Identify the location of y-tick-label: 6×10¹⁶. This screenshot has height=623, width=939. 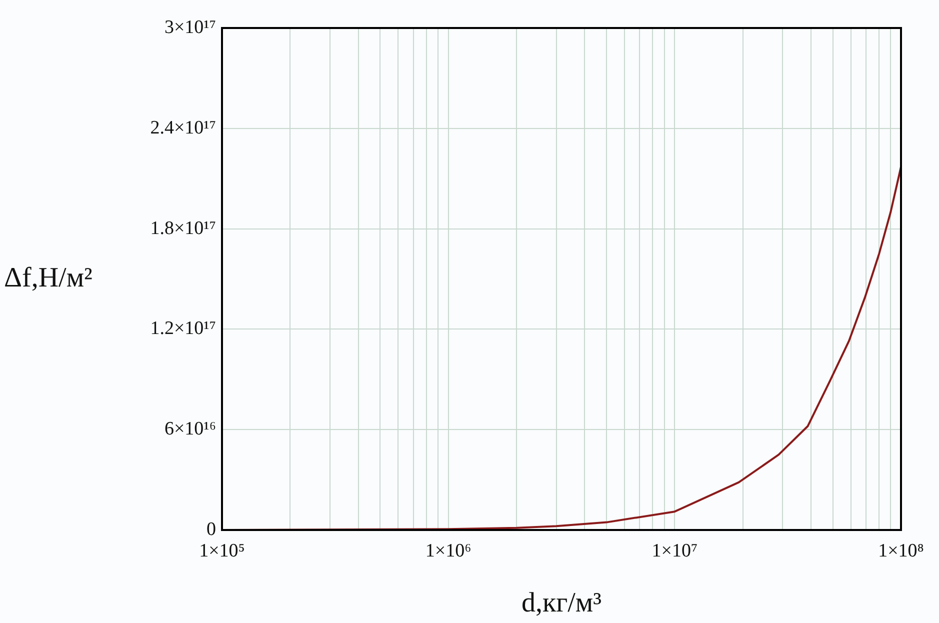
(190, 429).